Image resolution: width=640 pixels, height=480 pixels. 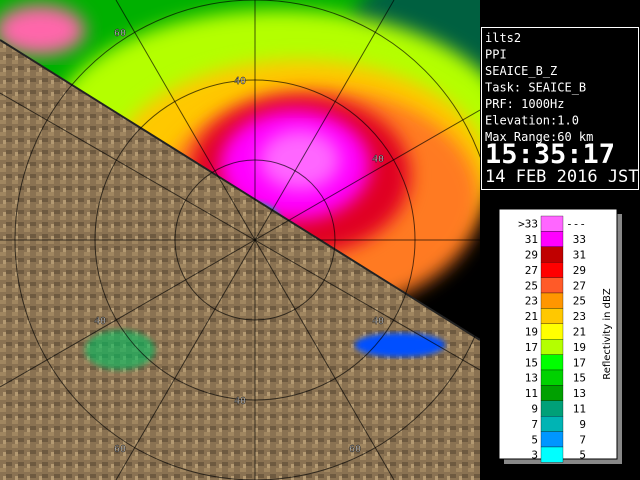 I want to click on legend-low: 21, so click(x=531, y=316).